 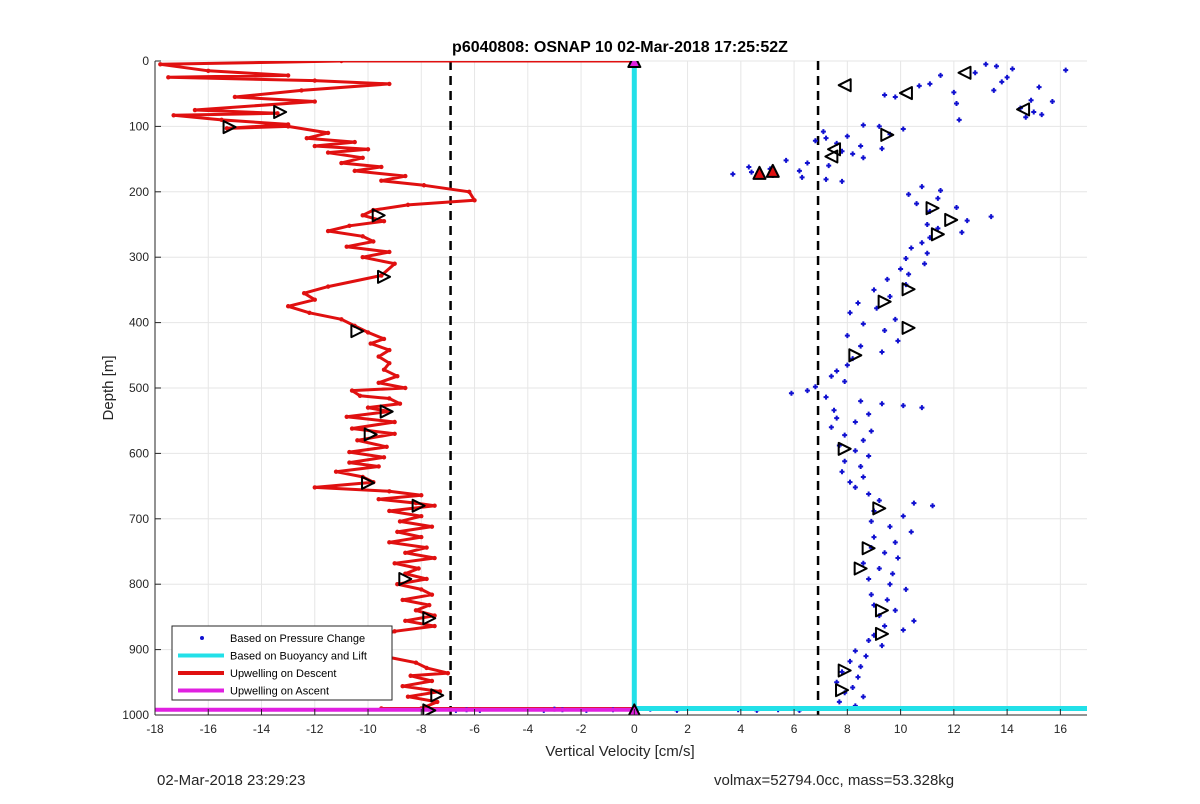 I want to click on footer-volmax-mass: volmax=52794.0cc, mass=53.328kg, so click(x=834, y=780).